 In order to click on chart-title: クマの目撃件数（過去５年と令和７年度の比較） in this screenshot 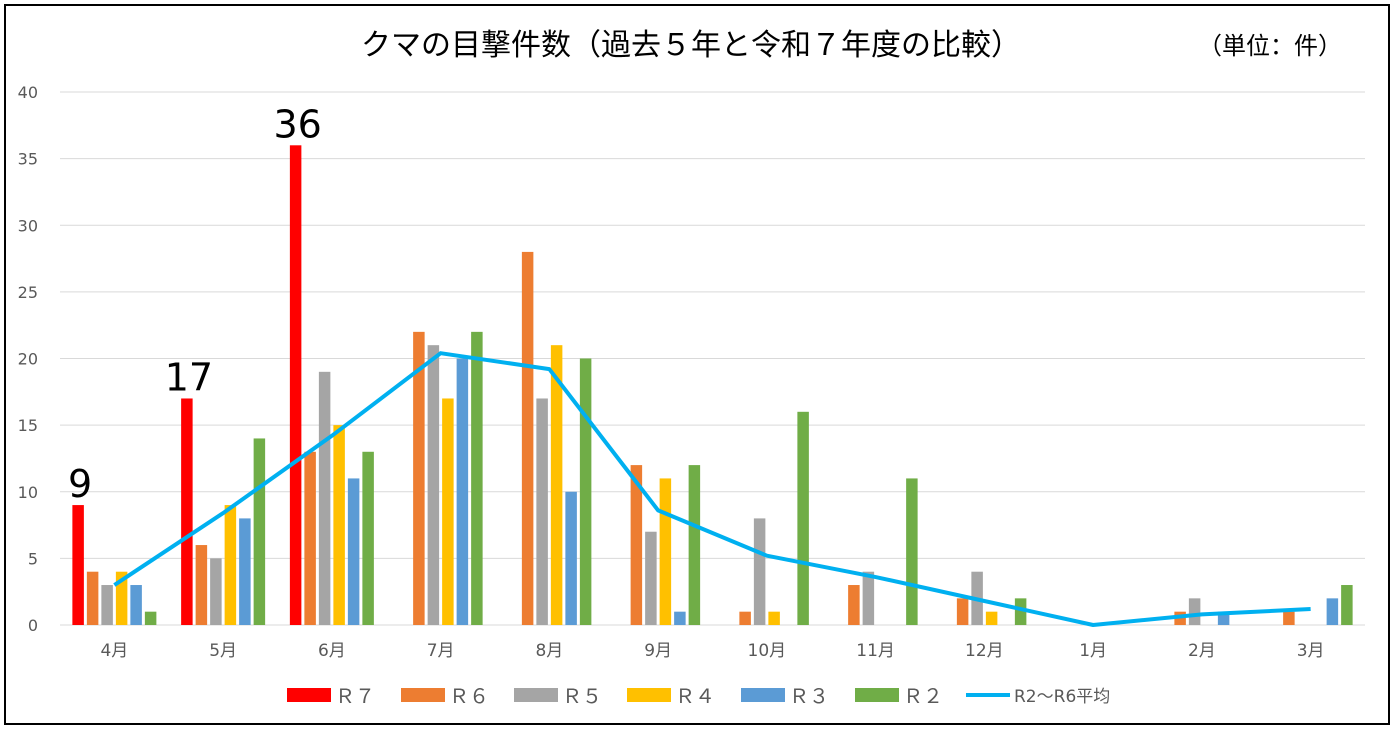, I will do `click(691, 45)`.